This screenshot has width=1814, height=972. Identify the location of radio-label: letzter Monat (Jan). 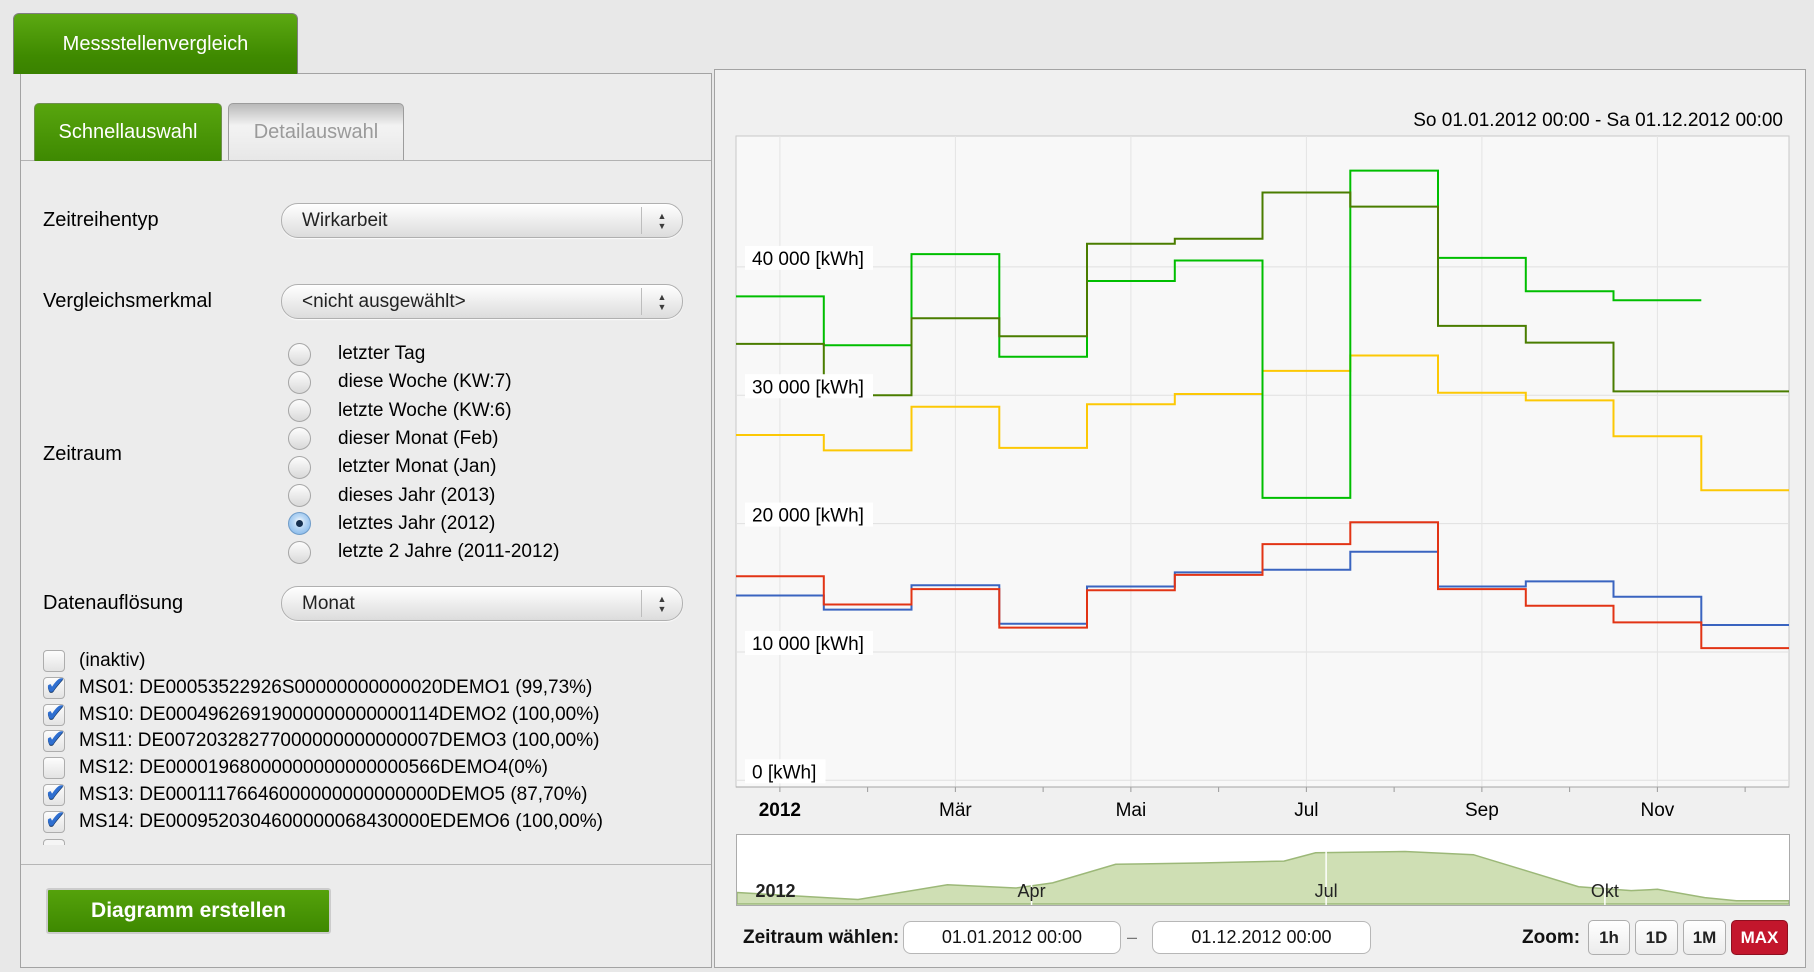
(417, 467).